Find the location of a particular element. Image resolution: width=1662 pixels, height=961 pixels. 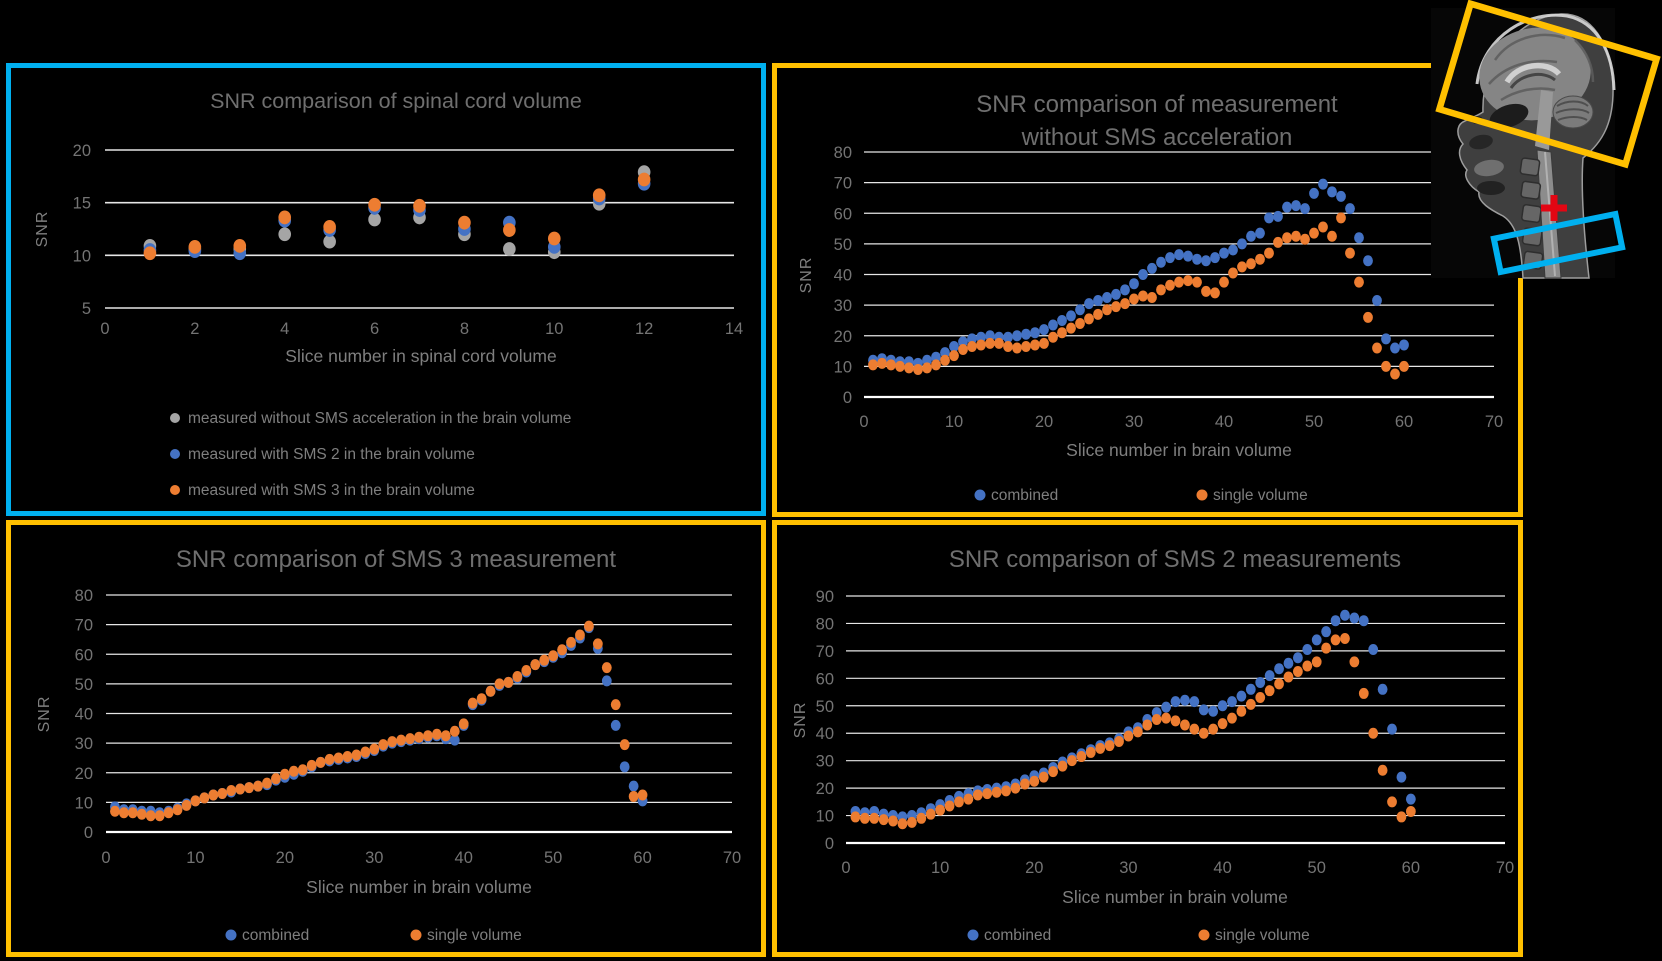

x-tick-label: 40 is located at coordinates (1222, 868).